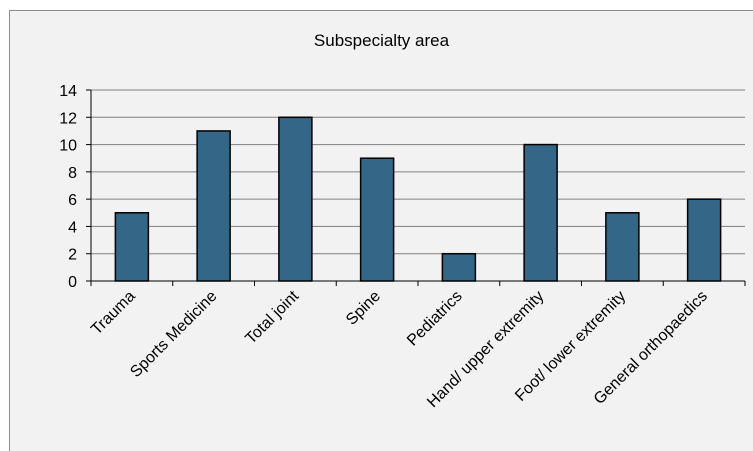 The height and width of the screenshot is (451, 753). Describe the element at coordinates (72, 255) in the screenshot. I see `y-tick-label: 2` at that location.